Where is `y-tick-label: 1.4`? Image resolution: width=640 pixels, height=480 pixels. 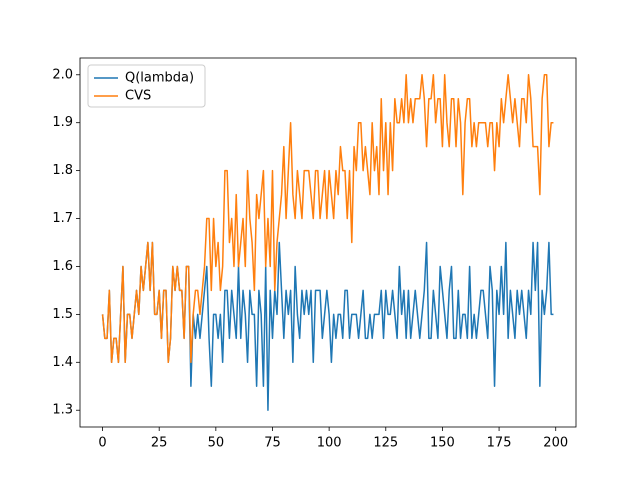 y-tick-label: 1.4 is located at coordinates (62, 362).